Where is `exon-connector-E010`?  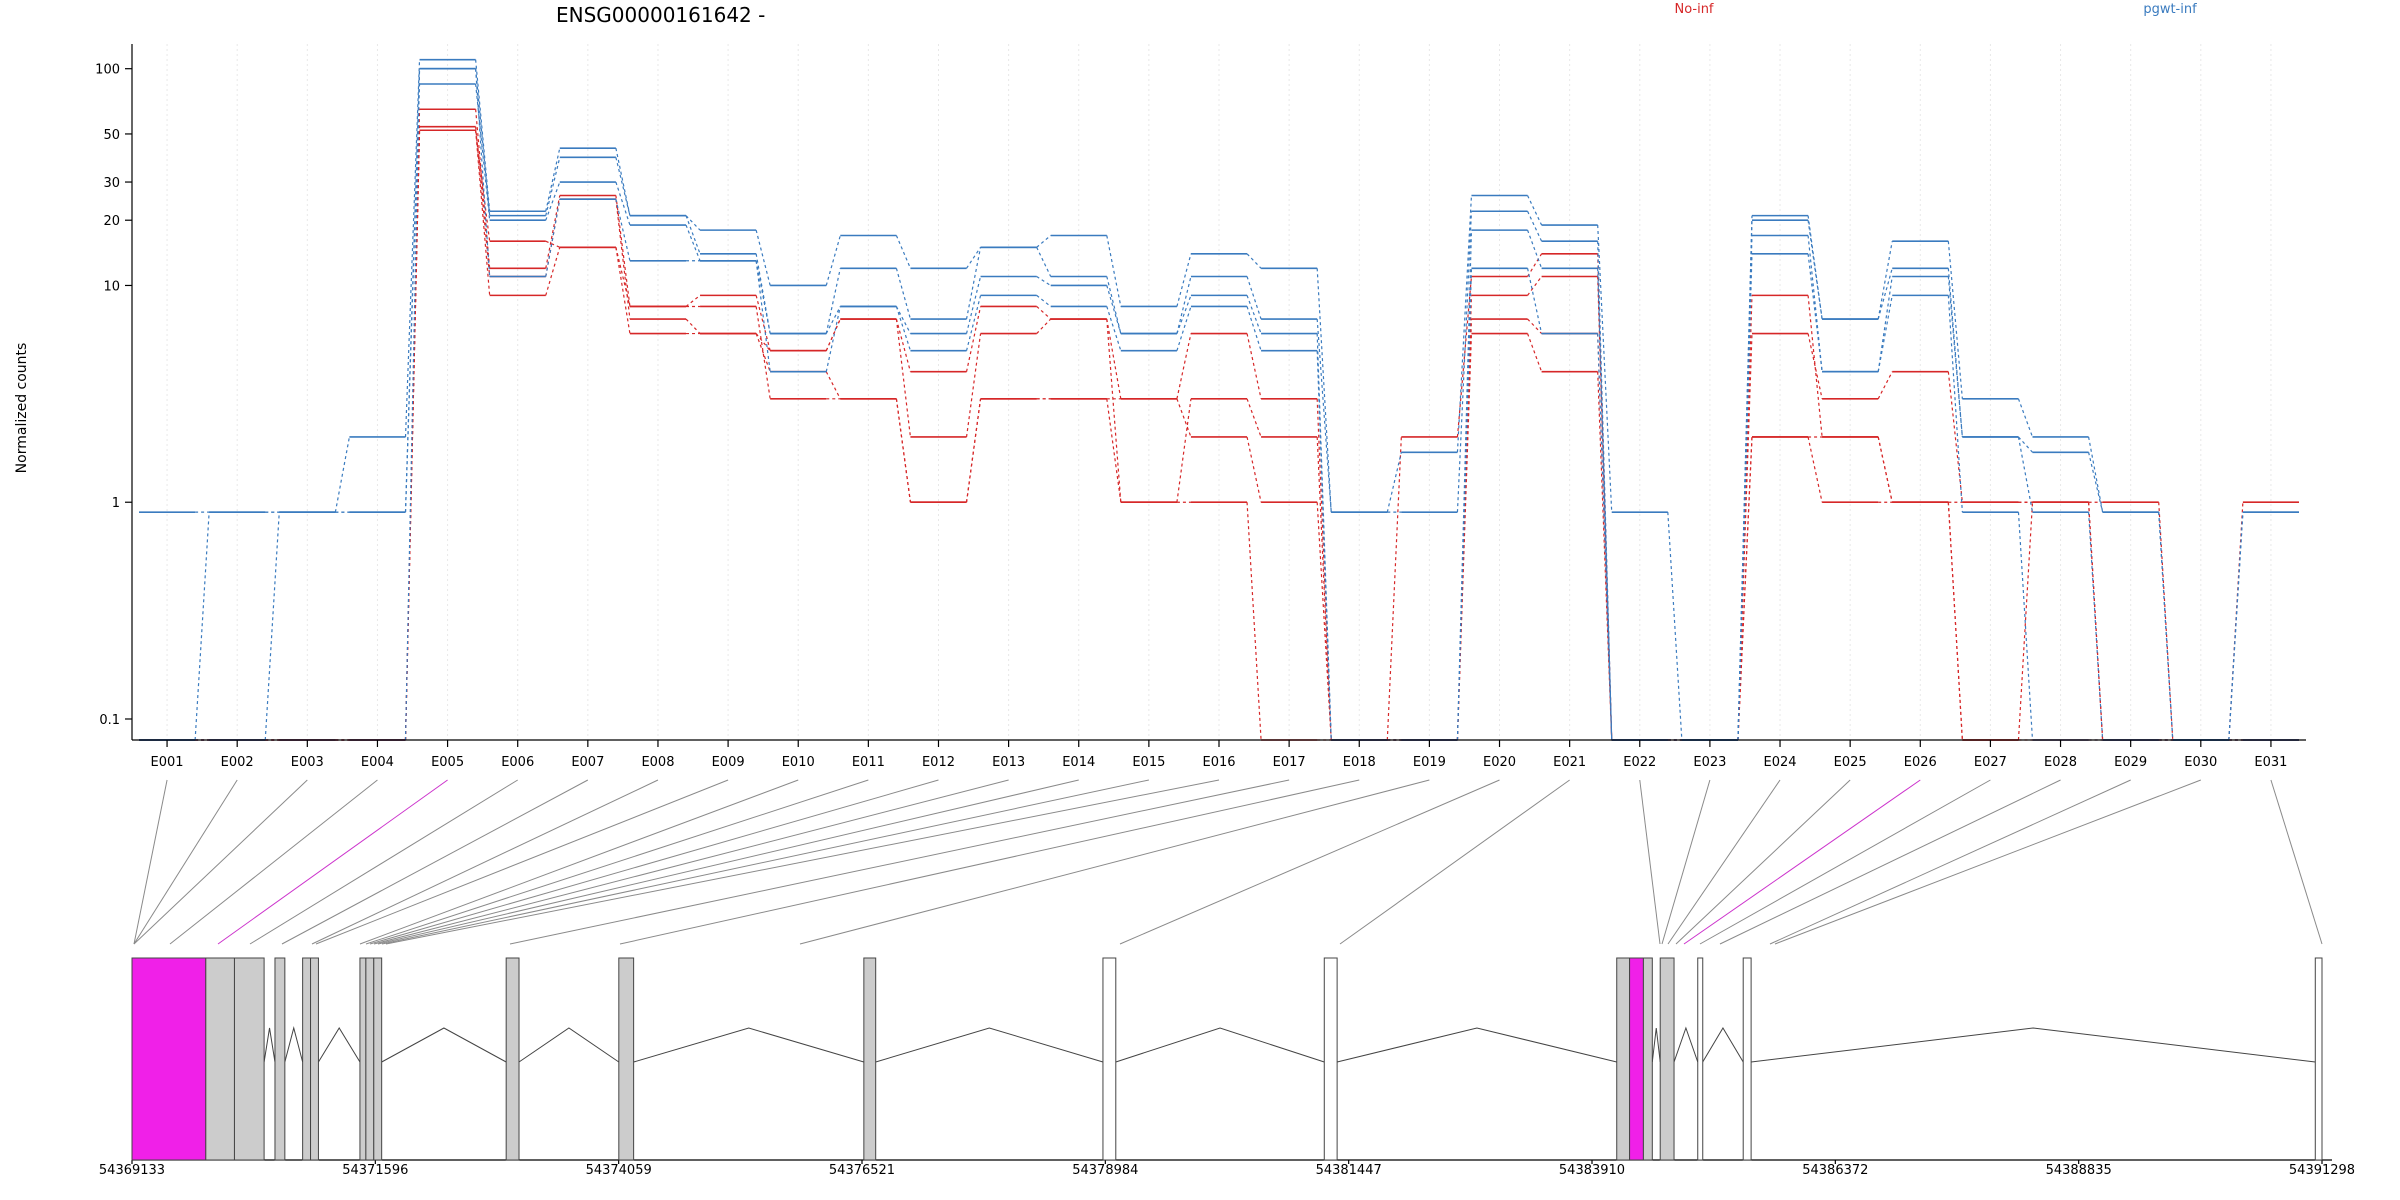 exon-connector-E010 is located at coordinates (579, 862).